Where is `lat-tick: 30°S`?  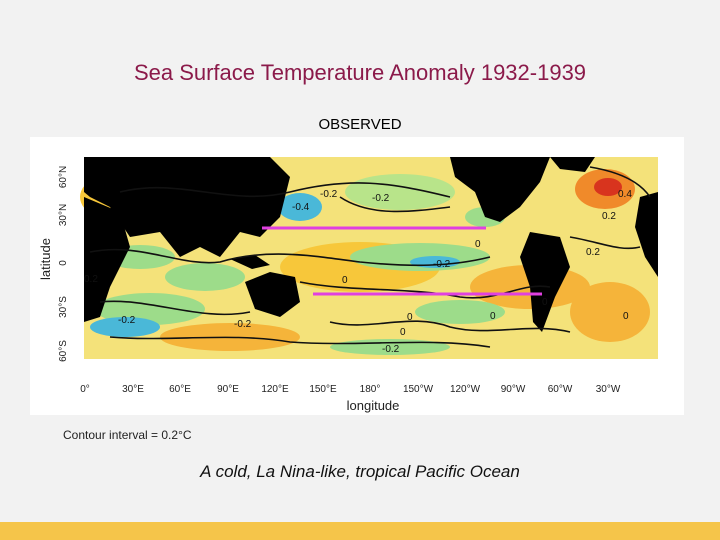
lat-tick: 30°S is located at coordinates (63, 307).